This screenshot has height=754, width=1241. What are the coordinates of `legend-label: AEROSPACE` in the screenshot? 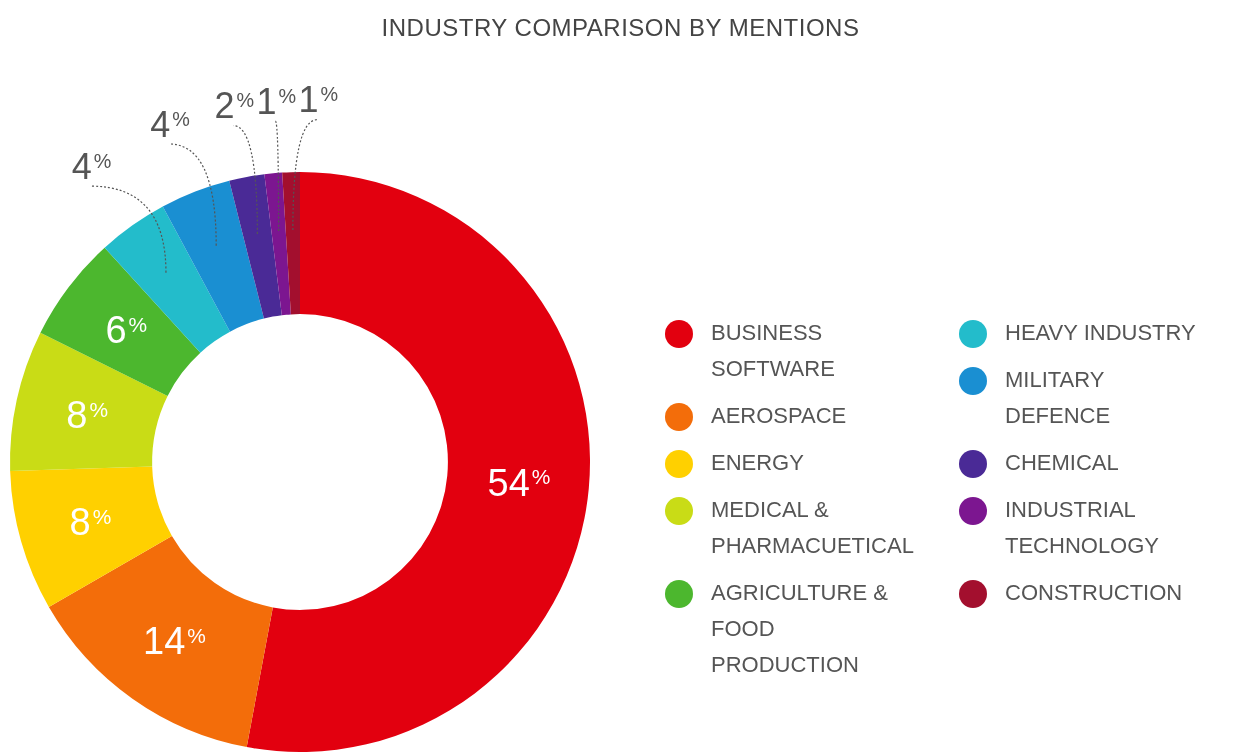 It's located at (779, 416).